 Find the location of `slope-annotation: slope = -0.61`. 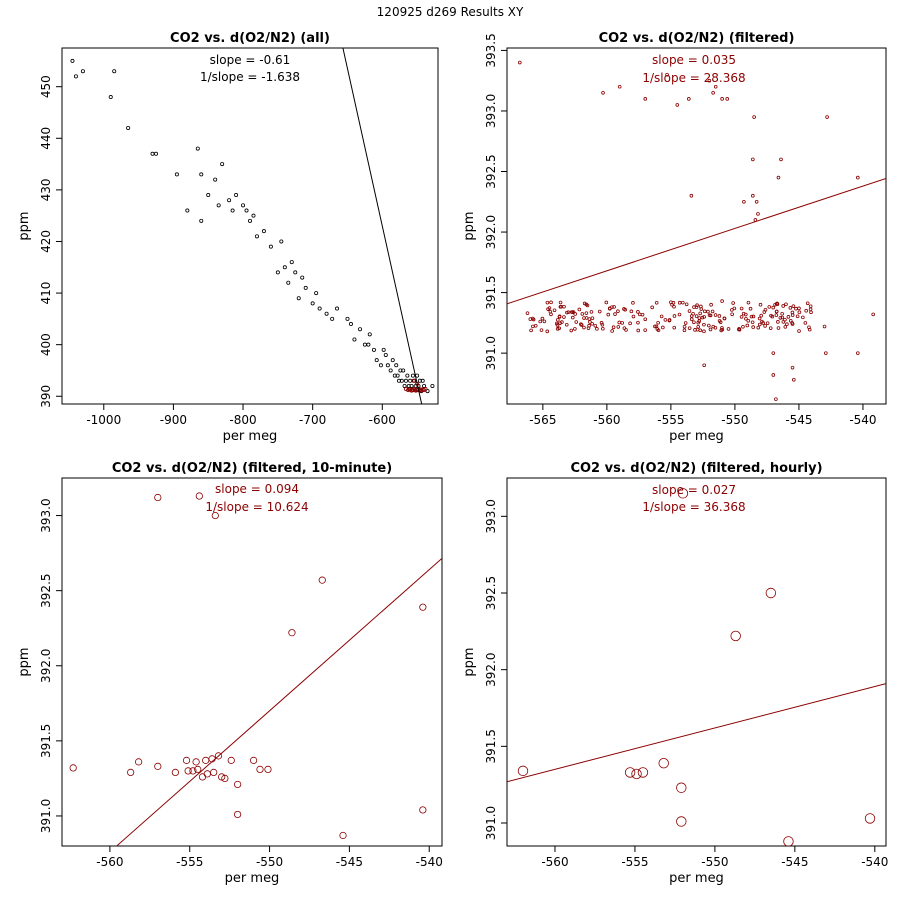

slope-annotation: slope = -0.61 is located at coordinates (250, 60).